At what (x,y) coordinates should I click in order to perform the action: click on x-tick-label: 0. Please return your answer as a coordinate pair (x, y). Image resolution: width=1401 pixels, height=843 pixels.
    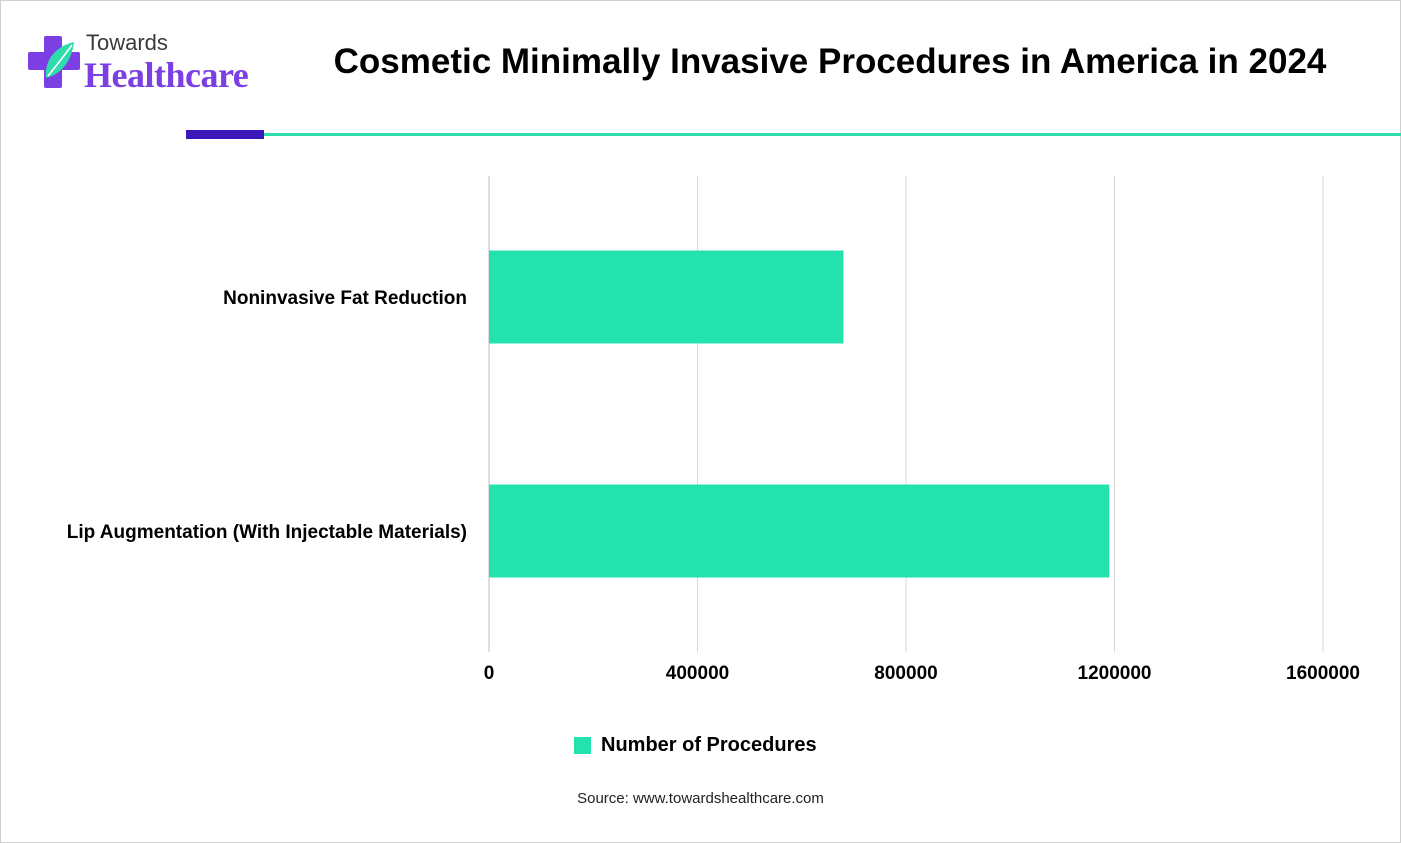
    Looking at the image, I should click on (489, 673).